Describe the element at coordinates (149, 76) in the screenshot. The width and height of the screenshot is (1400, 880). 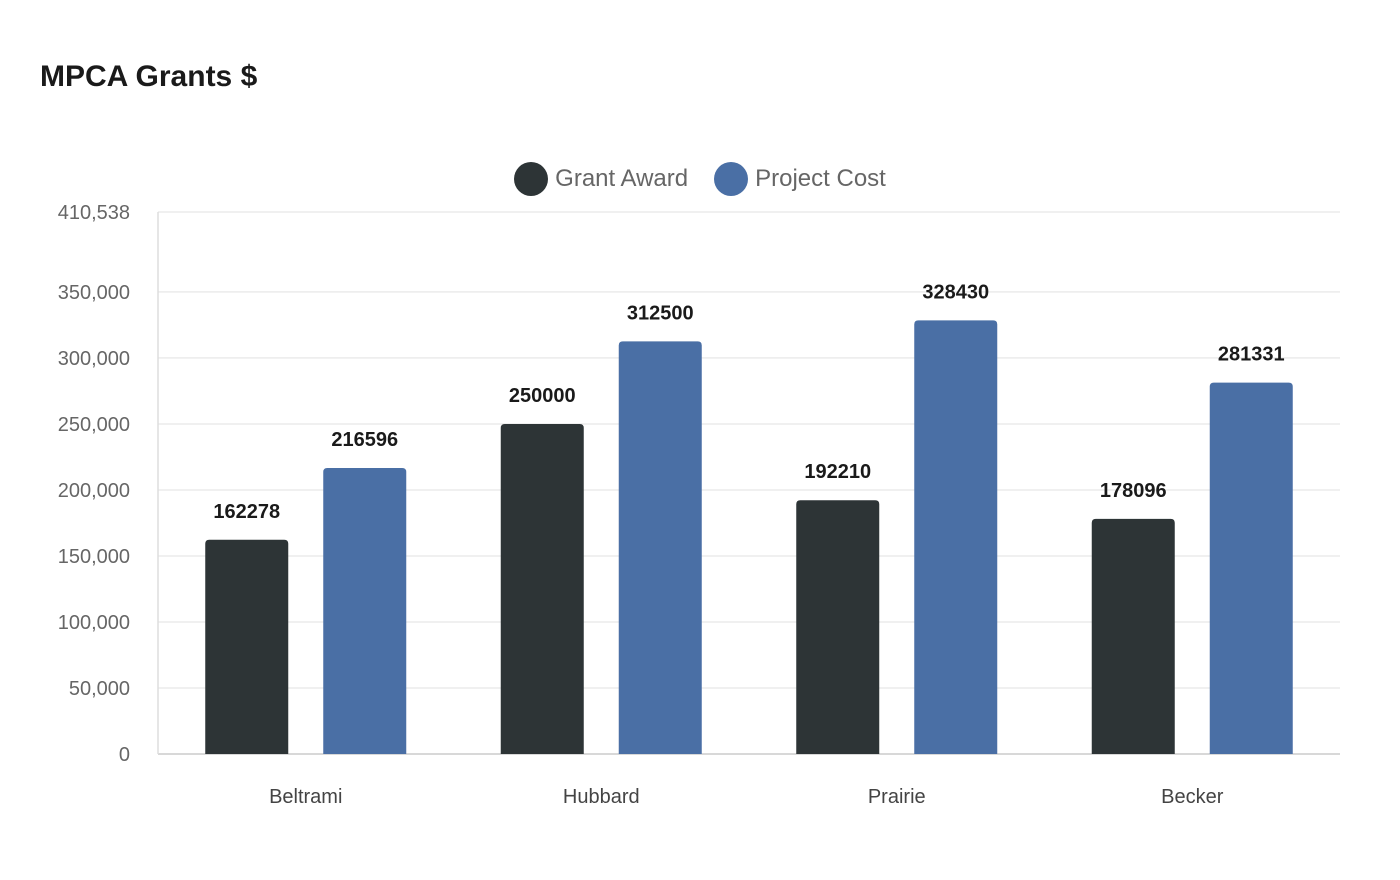
I see `chart-title: MPCA Grants $` at that location.